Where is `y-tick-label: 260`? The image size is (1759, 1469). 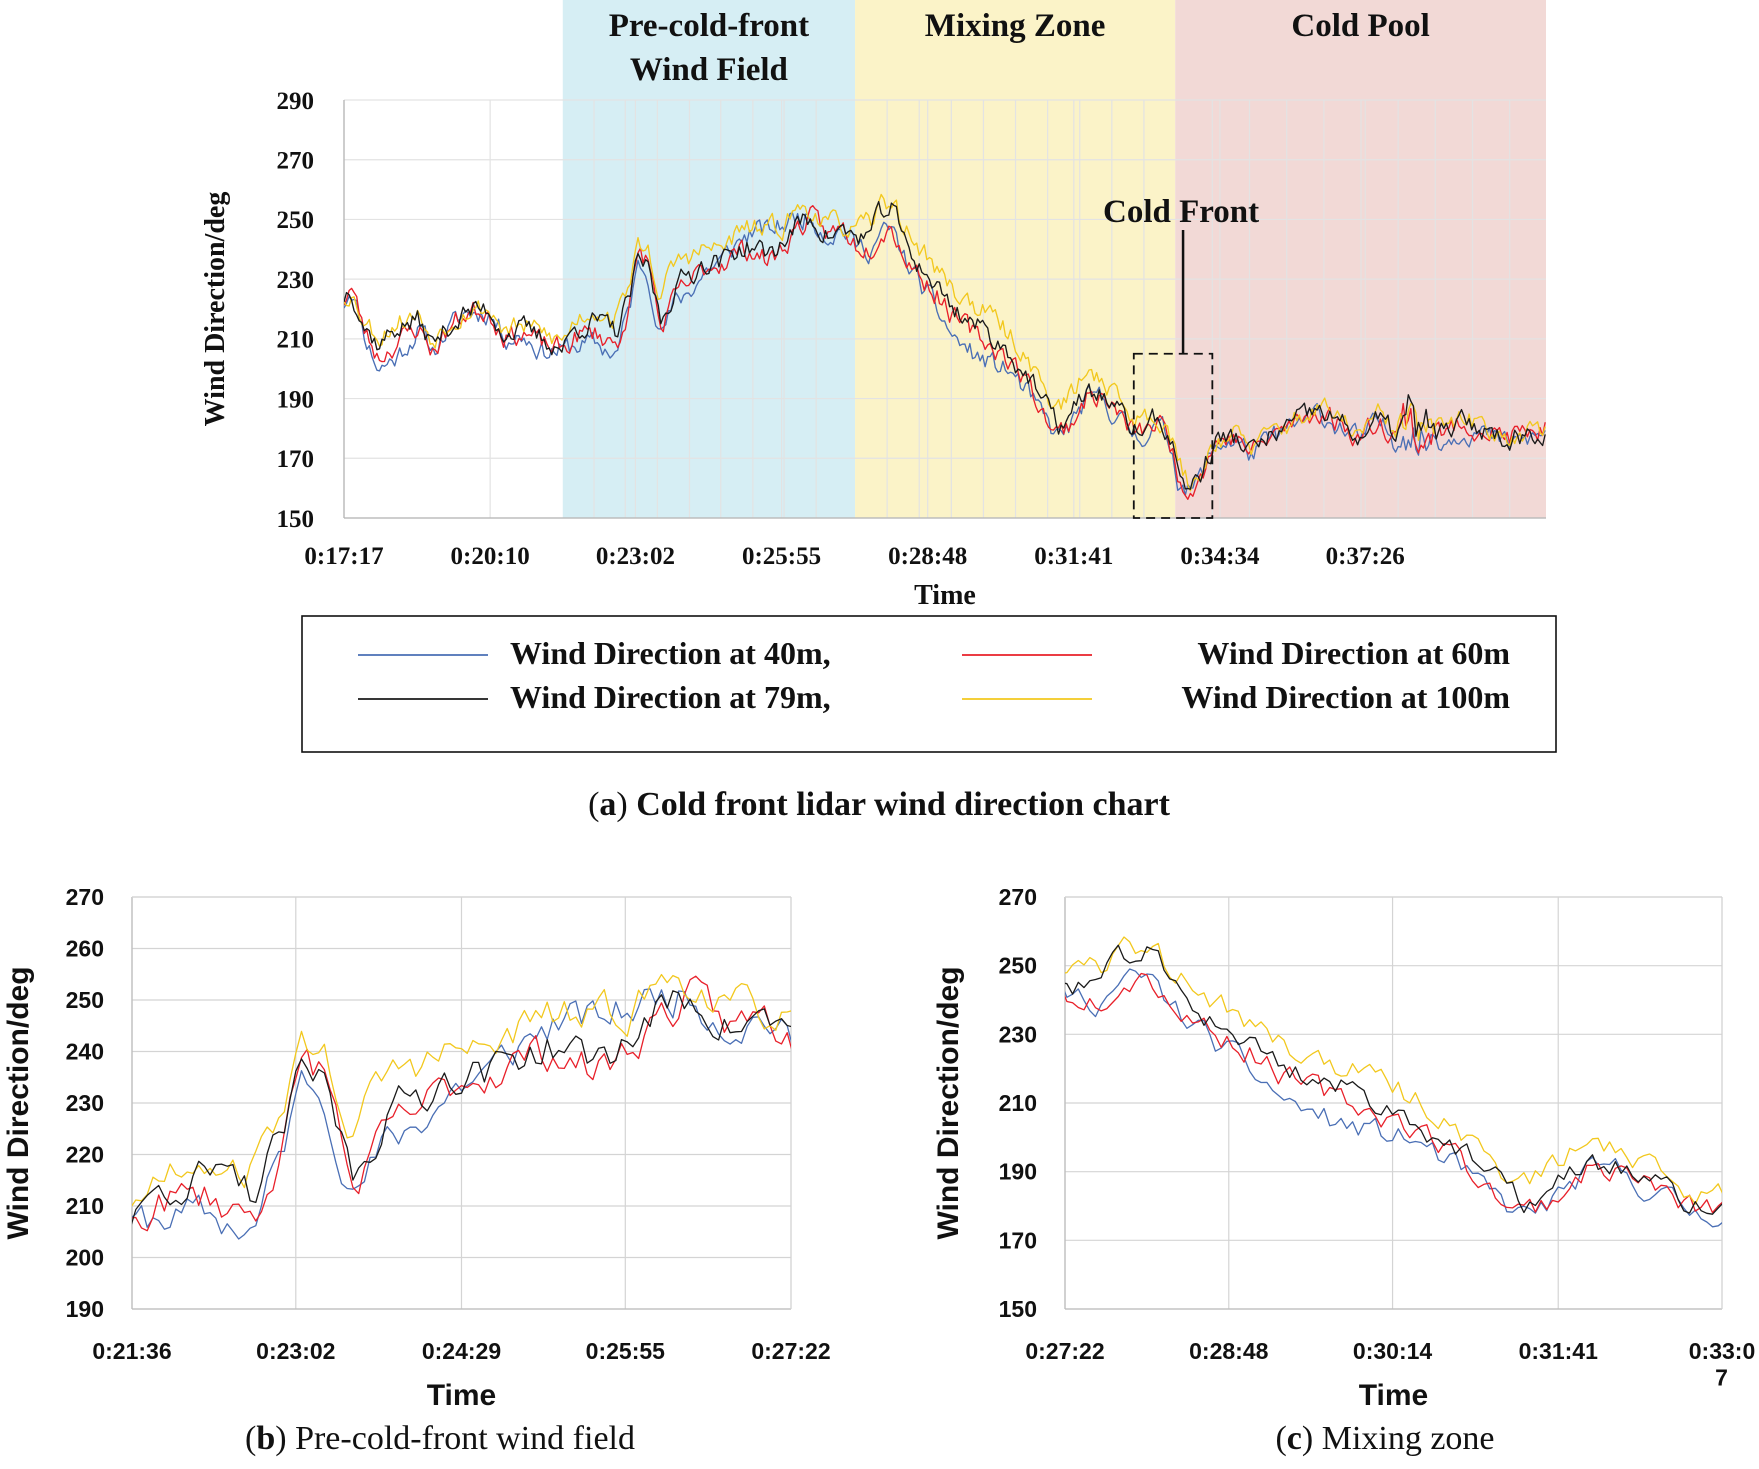
y-tick-label: 260 is located at coordinates (85, 949).